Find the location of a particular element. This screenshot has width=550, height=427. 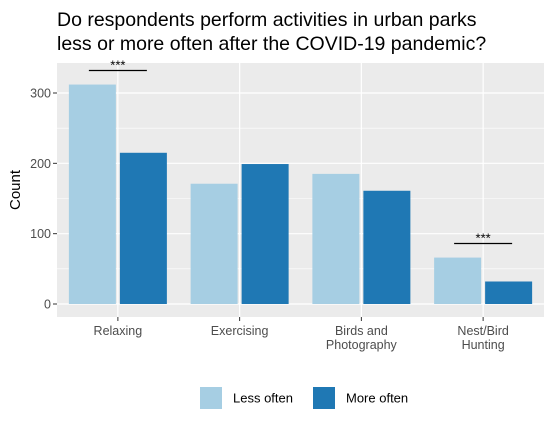

y-axis-label: Count is located at coordinates (15, 189).